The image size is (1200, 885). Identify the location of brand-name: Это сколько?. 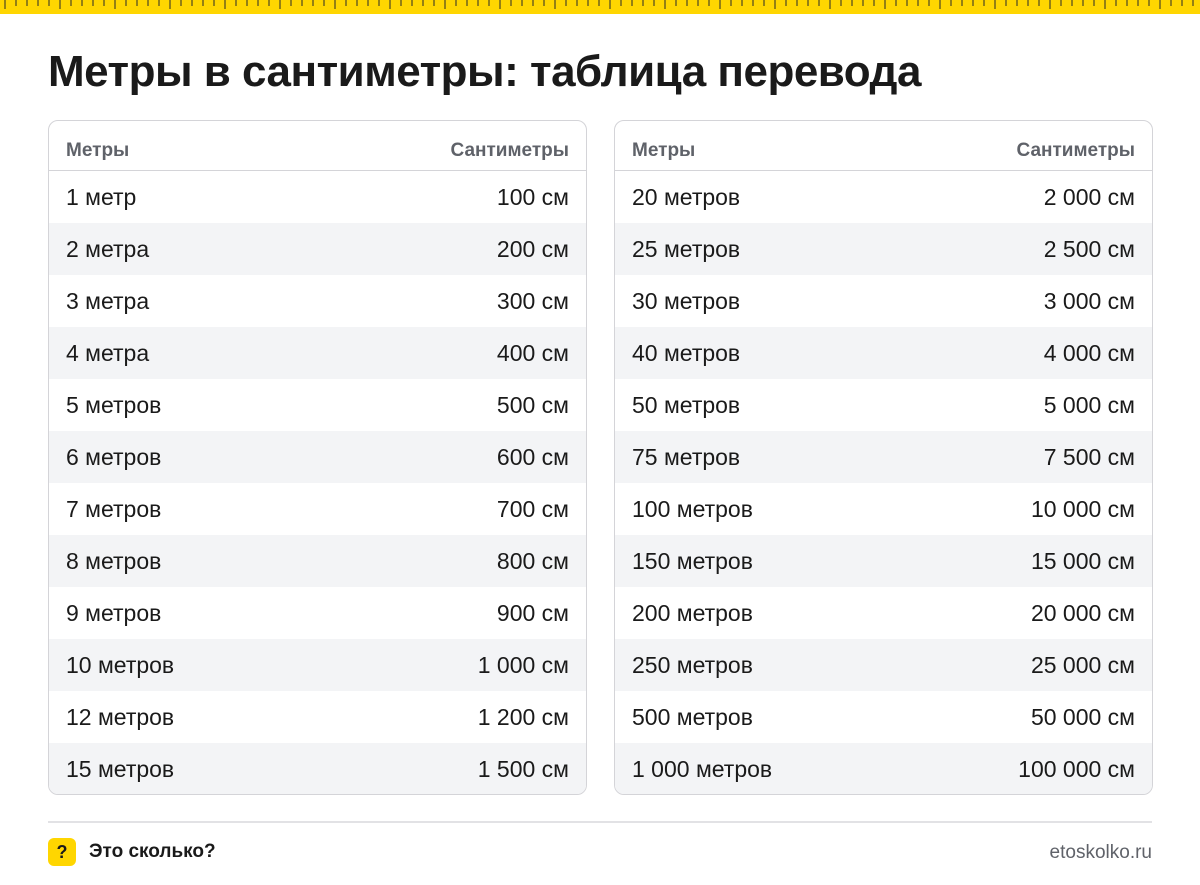
(152, 851).